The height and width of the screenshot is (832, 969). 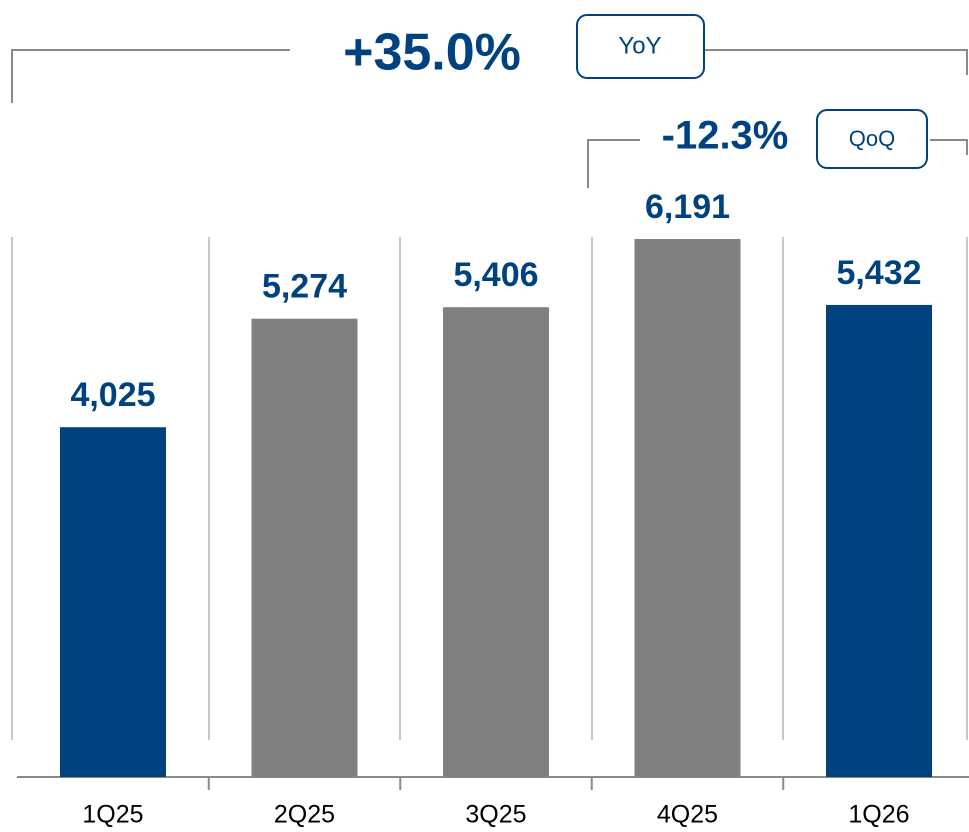 I want to click on value-label: 5,274, so click(x=304, y=287).